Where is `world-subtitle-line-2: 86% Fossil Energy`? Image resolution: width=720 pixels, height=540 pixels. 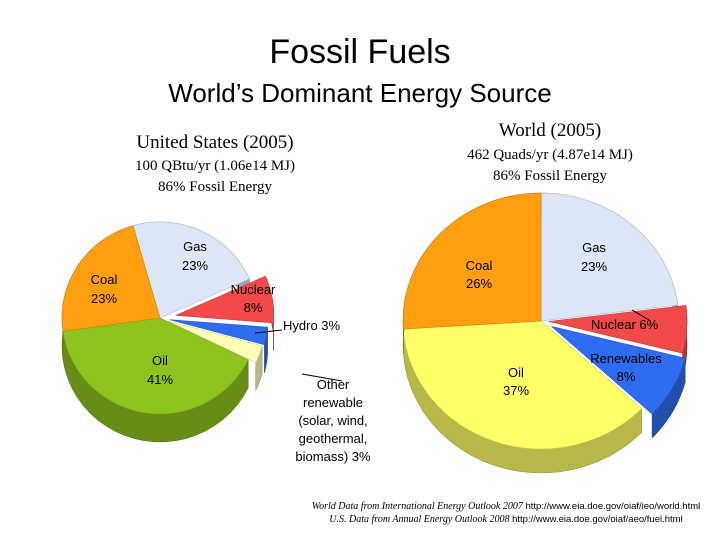
world-subtitle-line-2: 86% Fossil Energy is located at coordinates (550, 176).